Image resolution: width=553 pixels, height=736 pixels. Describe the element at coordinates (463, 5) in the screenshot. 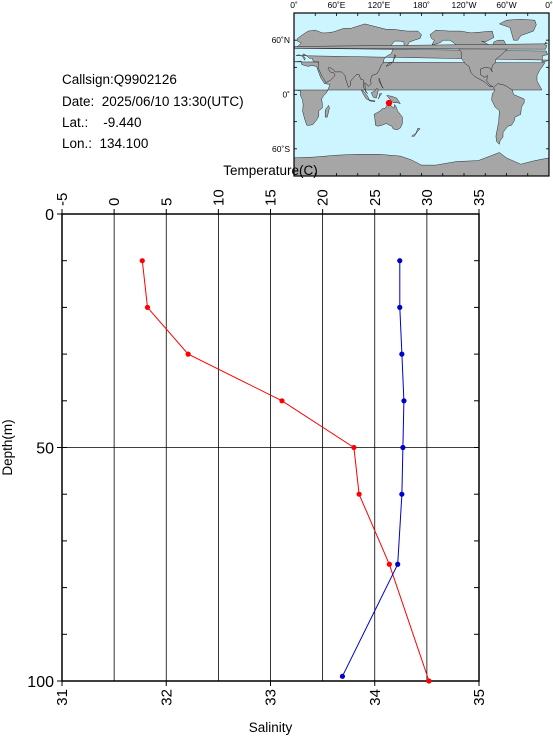

I see `map-lon-label: 120˚W` at that location.